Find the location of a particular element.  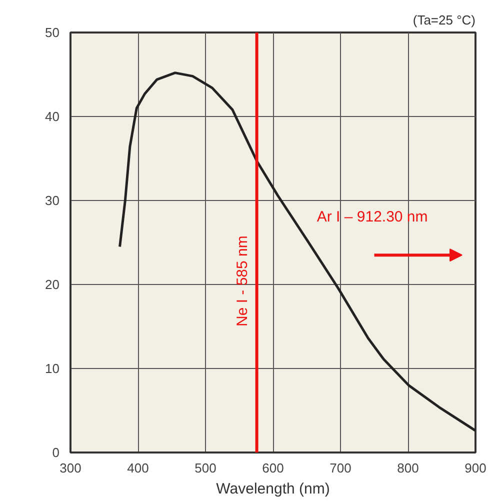

x-tick-label: 800 is located at coordinates (408, 468).